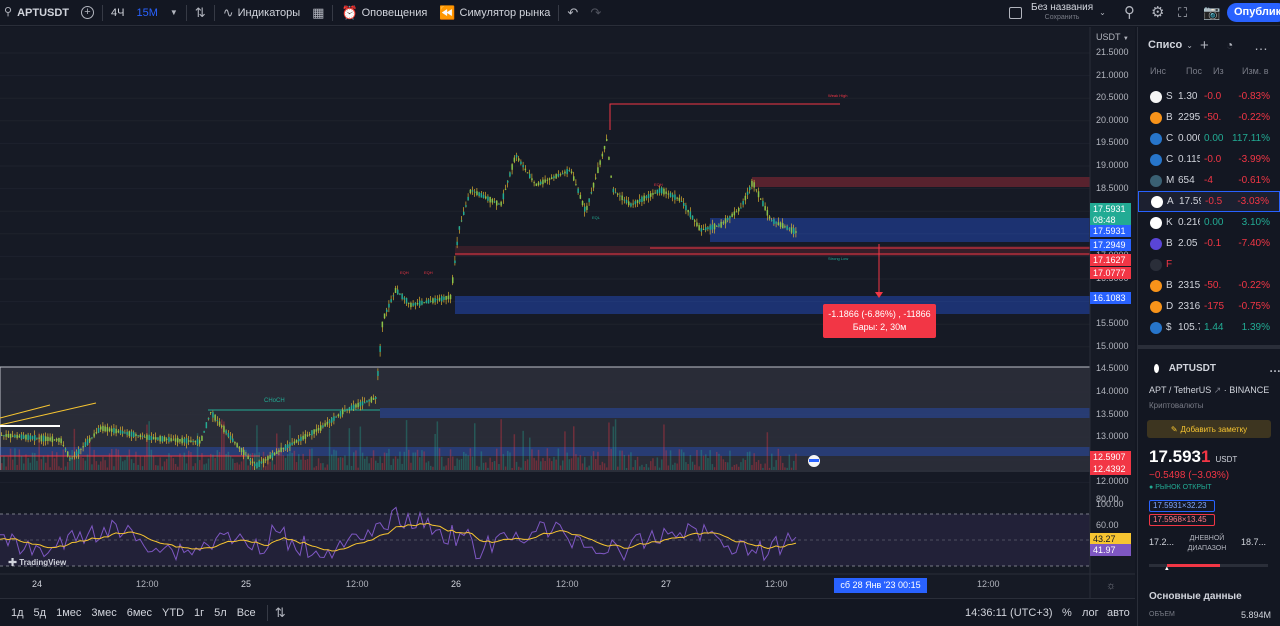 This screenshot has width=1280, height=626. I want to click on interval-dropdown: ▼, so click(174, 13).